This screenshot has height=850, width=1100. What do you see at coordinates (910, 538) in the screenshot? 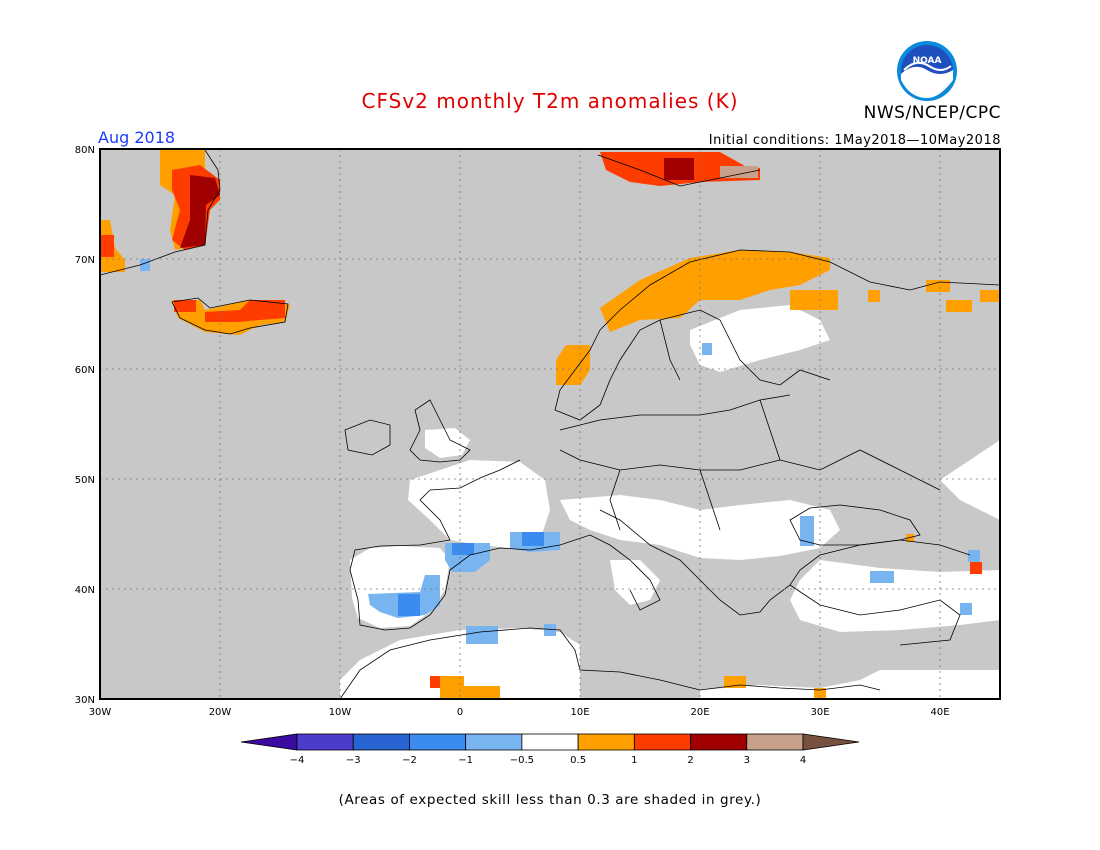
I see `caucasus-orange` at bounding box center [910, 538].